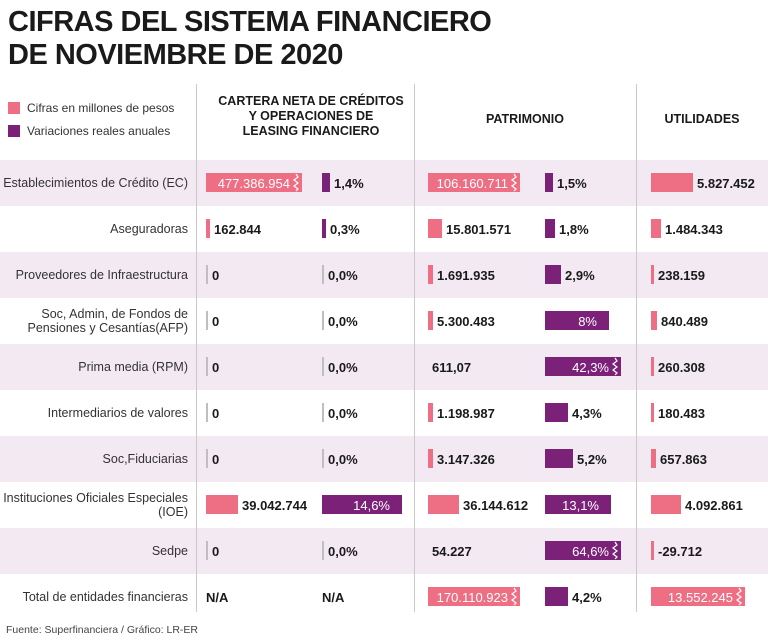 This screenshot has height=640, width=768. What do you see at coordinates (681, 413) in the screenshot?
I see `utilidades-value: 180.483` at bounding box center [681, 413].